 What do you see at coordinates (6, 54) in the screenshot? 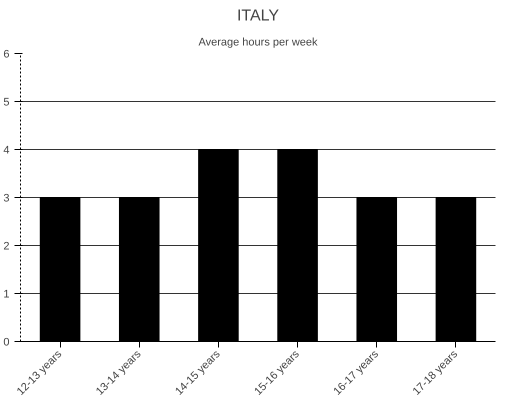
I see `y-tick-label: 6` at bounding box center [6, 54].